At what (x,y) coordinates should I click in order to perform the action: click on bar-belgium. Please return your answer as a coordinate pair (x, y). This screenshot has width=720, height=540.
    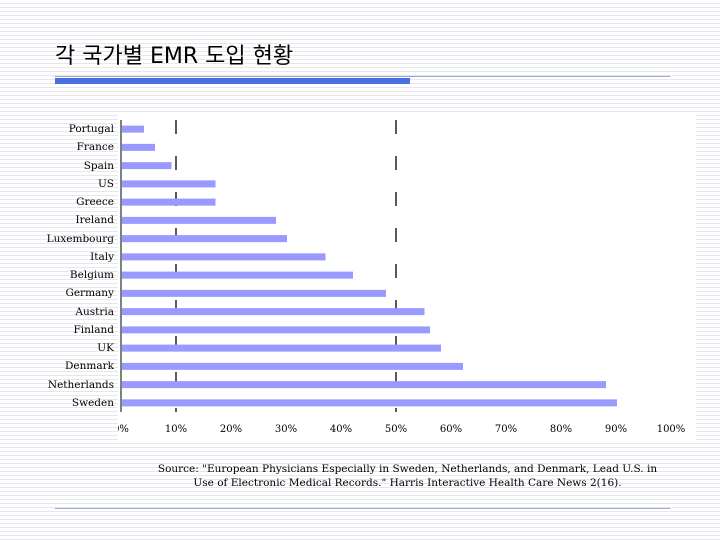
    Looking at the image, I should click on (237, 275).